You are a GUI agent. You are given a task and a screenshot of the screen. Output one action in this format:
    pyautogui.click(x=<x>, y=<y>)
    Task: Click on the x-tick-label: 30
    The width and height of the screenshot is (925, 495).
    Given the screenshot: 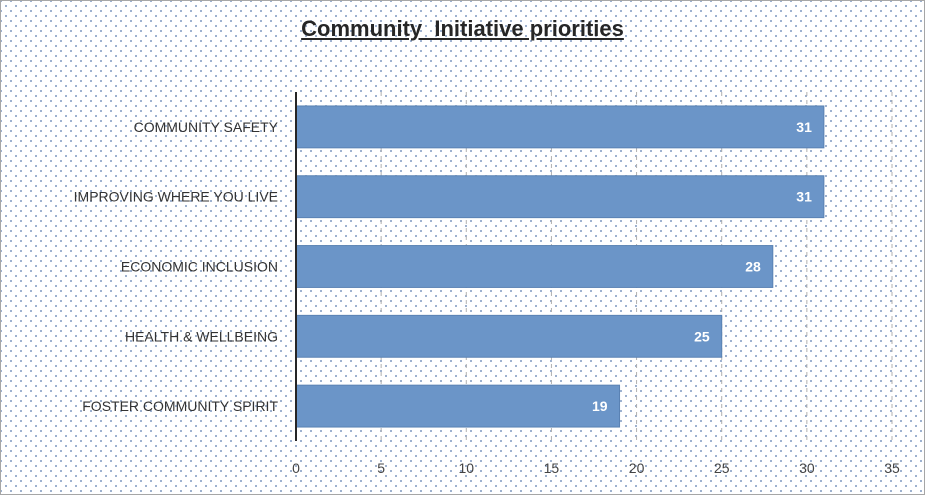 What is the action you would take?
    pyautogui.click(x=807, y=468)
    